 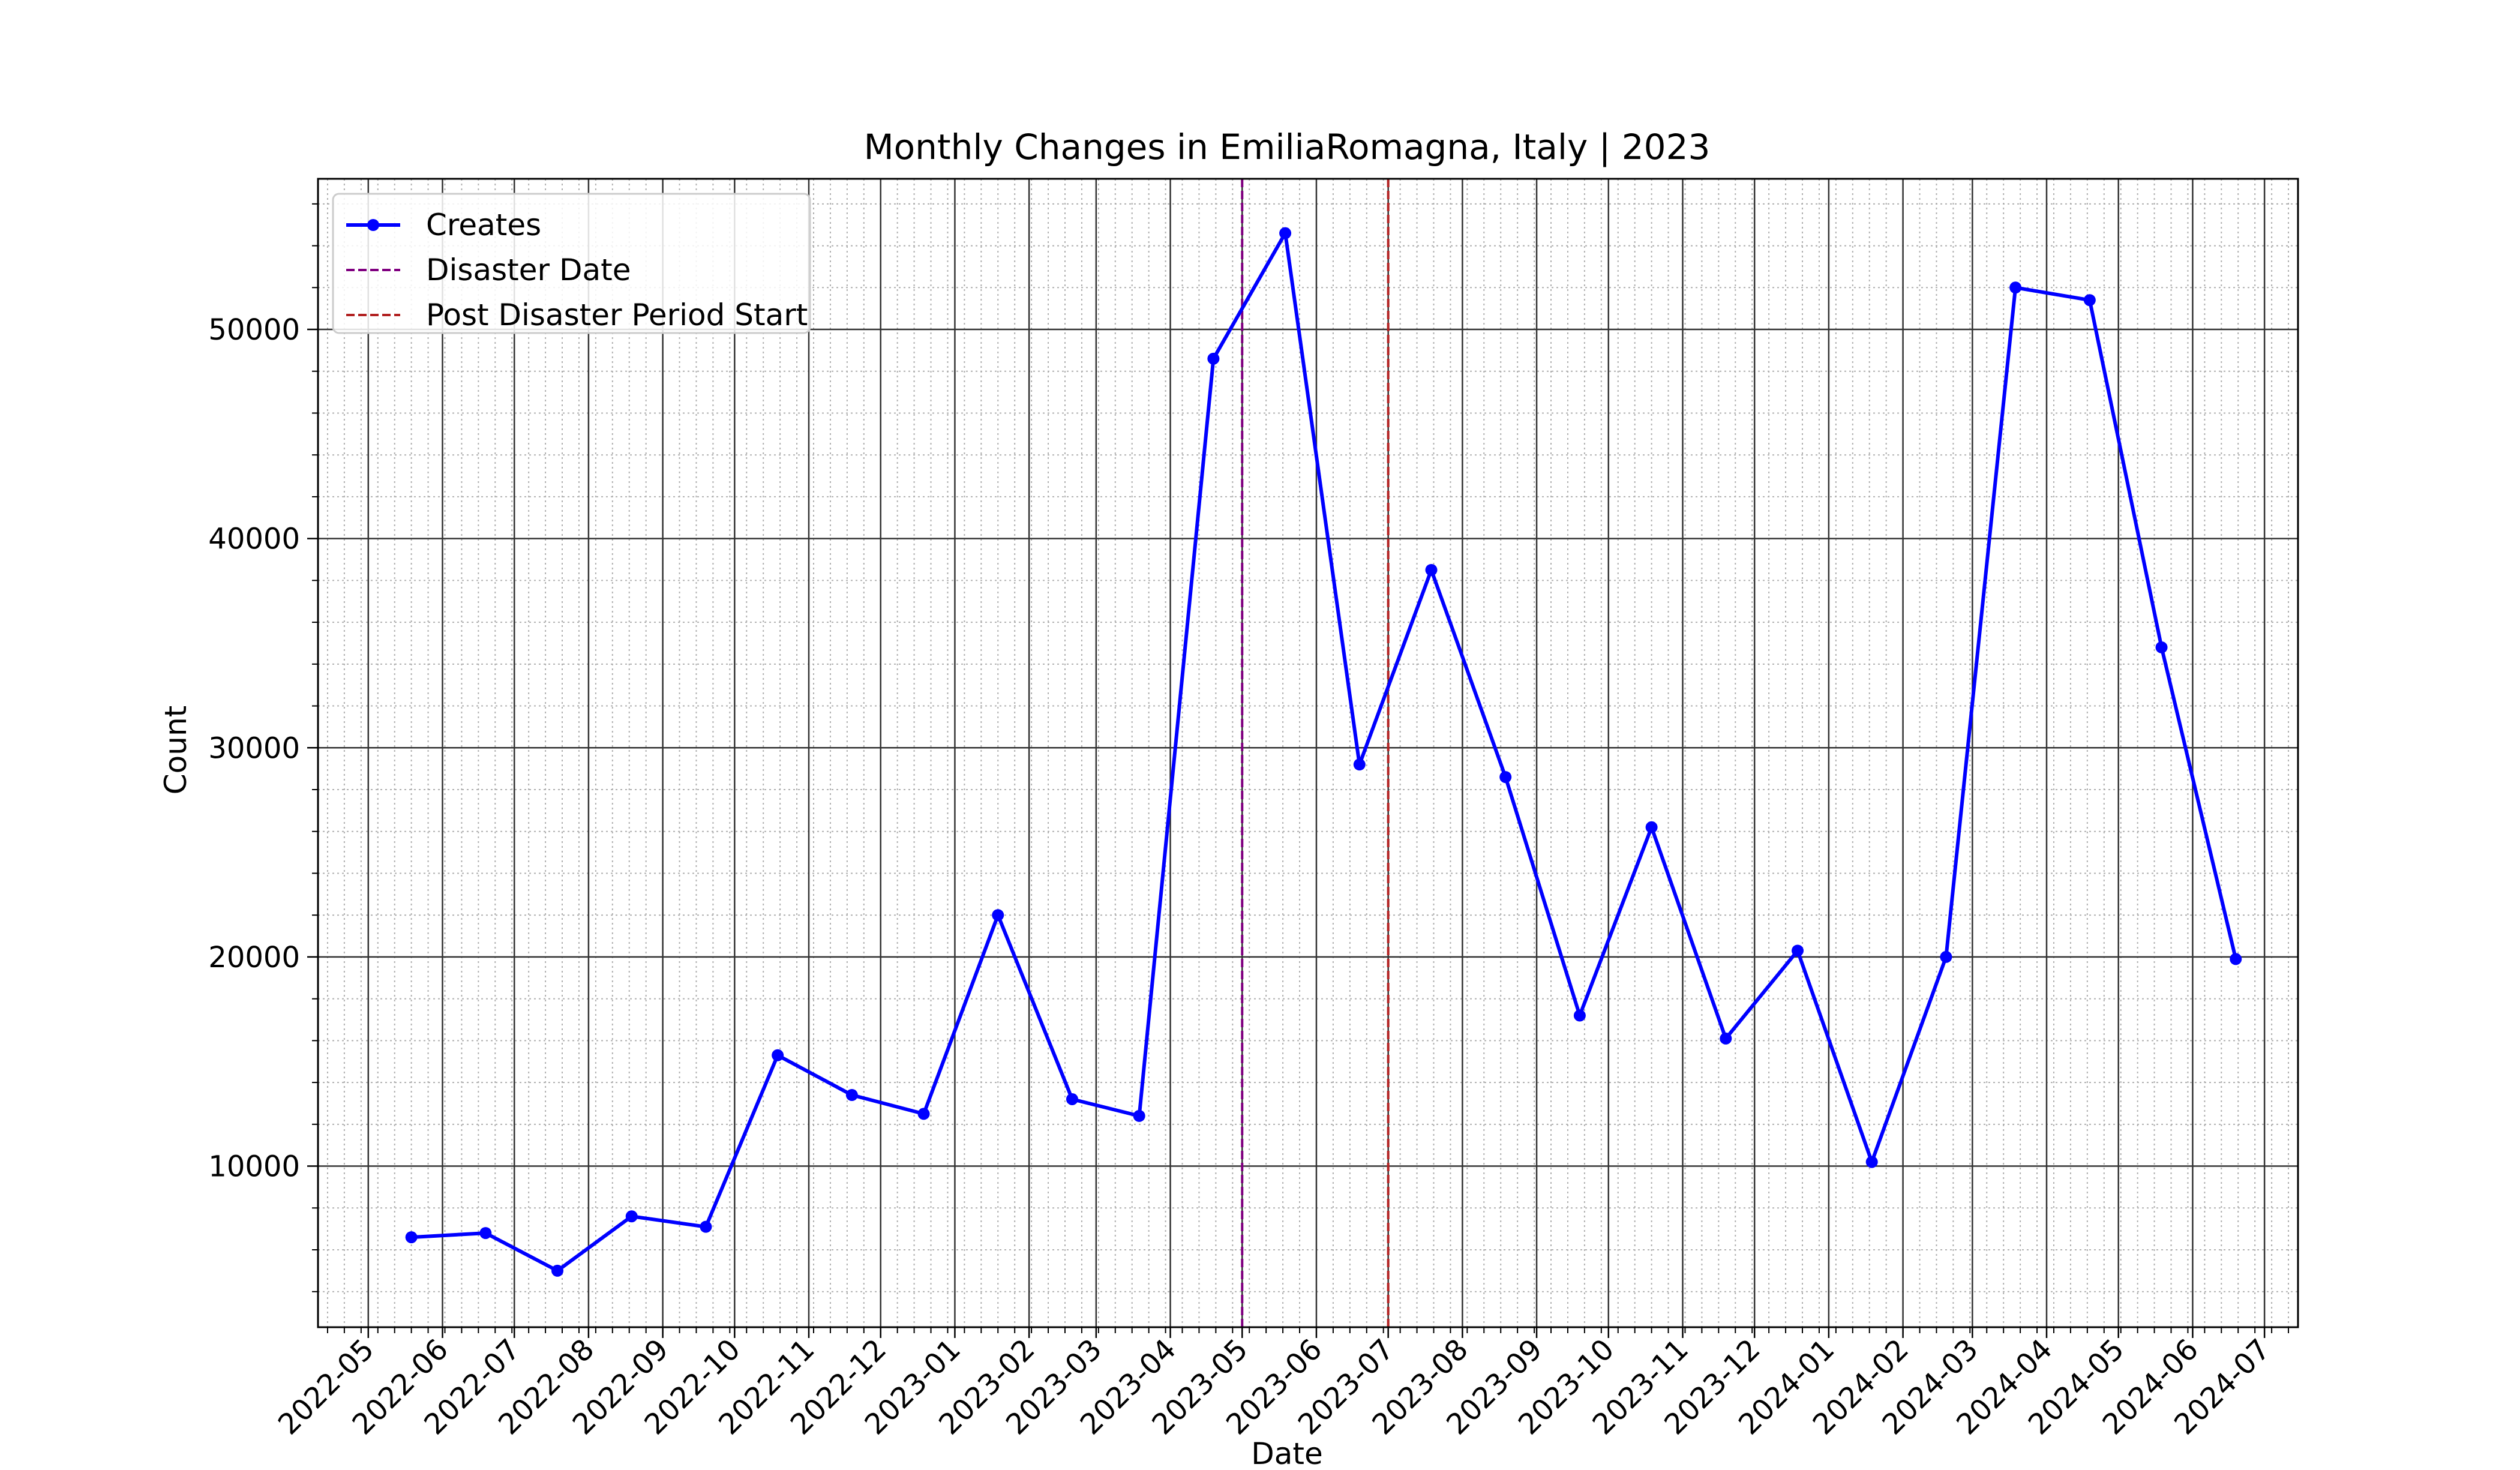 I want to click on legend-box, so click(x=571, y=263).